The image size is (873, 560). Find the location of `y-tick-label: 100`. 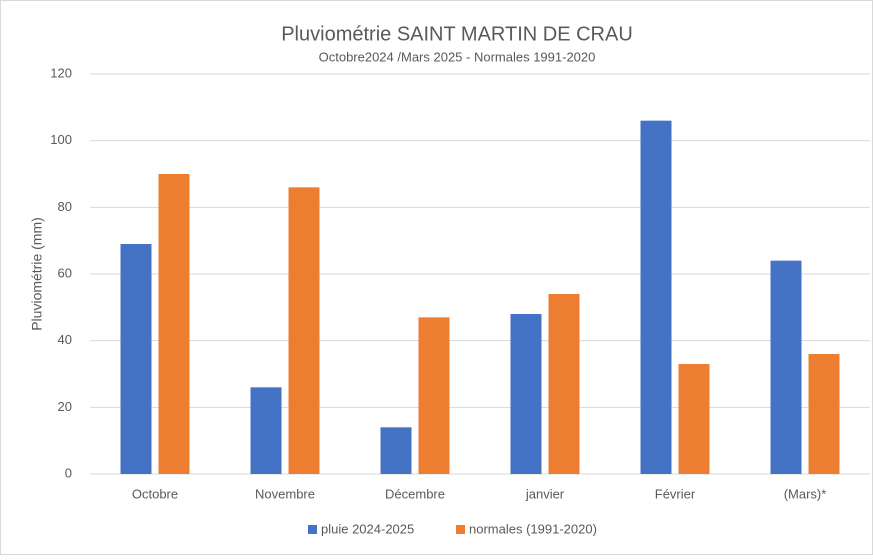

y-tick-label: 100 is located at coordinates (61, 139).